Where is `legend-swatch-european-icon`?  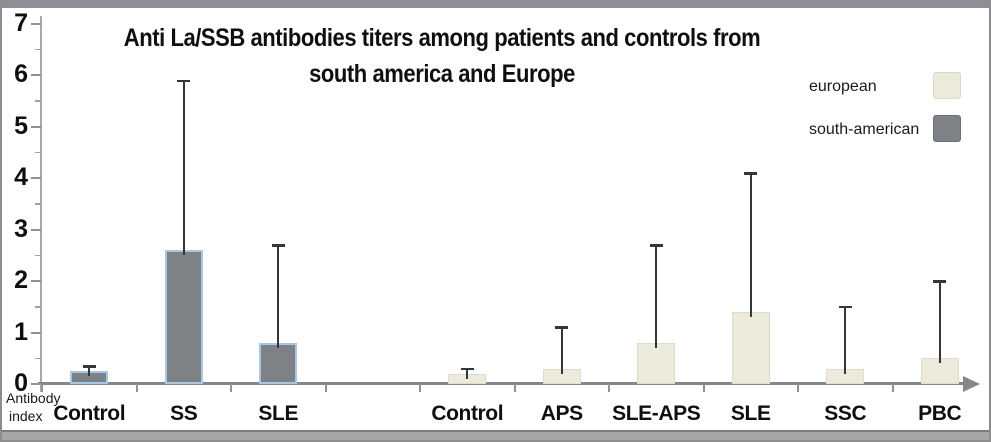 legend-swatch-european-icon is located at coordinates (947, 85).